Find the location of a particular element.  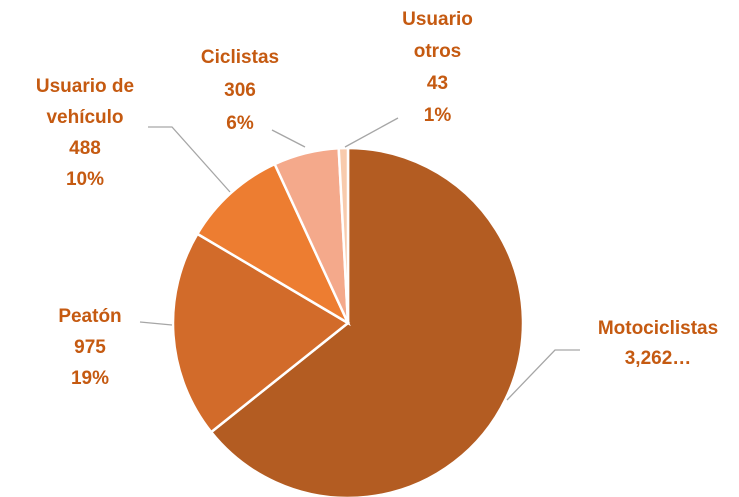

category-label: Peatón is located at coordinates (90, 316).